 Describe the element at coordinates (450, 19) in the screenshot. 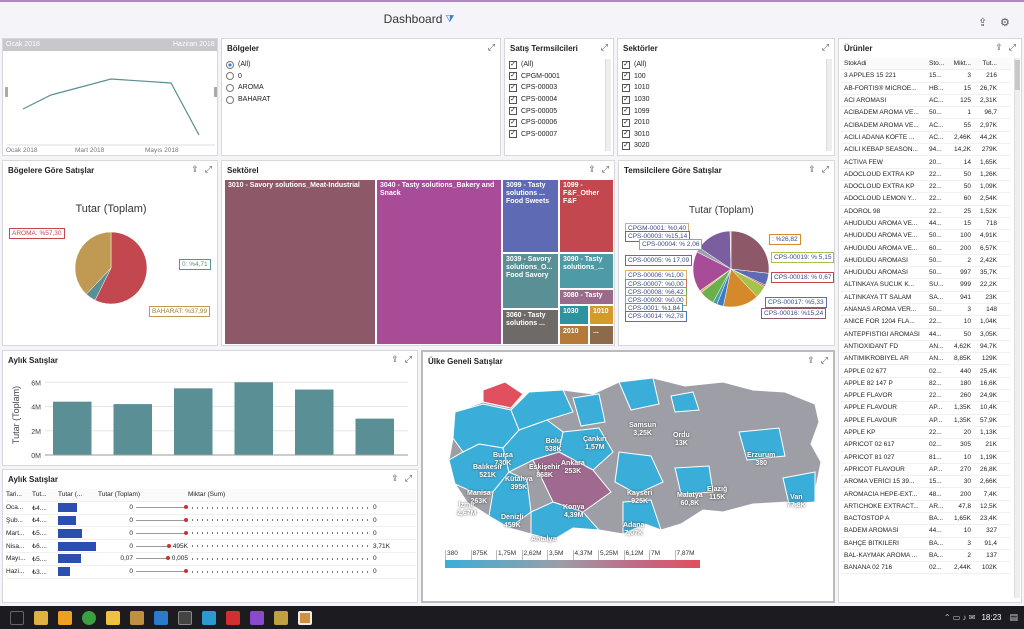

I see `filter-icon: ⧩` at that location.